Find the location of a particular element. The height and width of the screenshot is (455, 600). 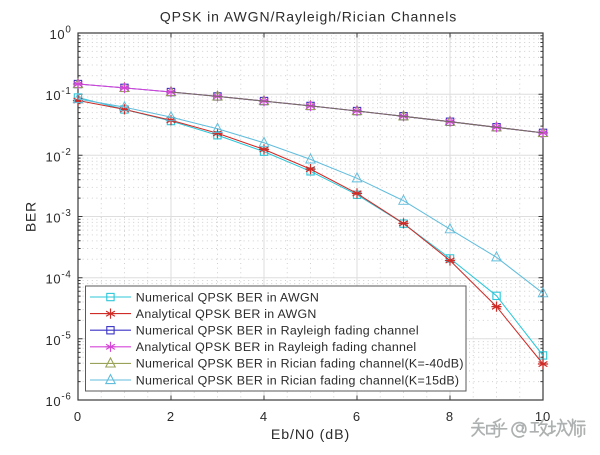

svg-text: BER is located at coordinates (31, 216).